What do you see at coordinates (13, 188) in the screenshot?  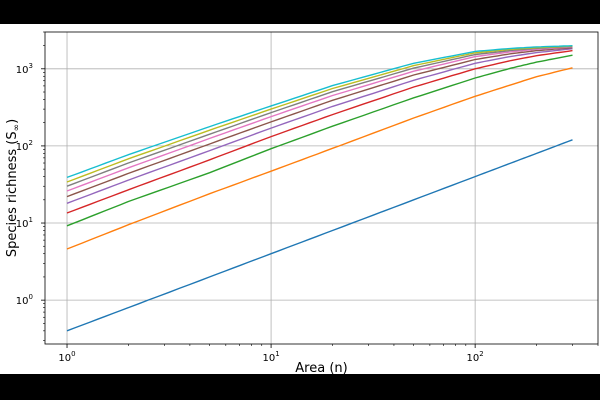 I see `y-axis-label: Species richness (S∞)` at bounding box center [13, 188].